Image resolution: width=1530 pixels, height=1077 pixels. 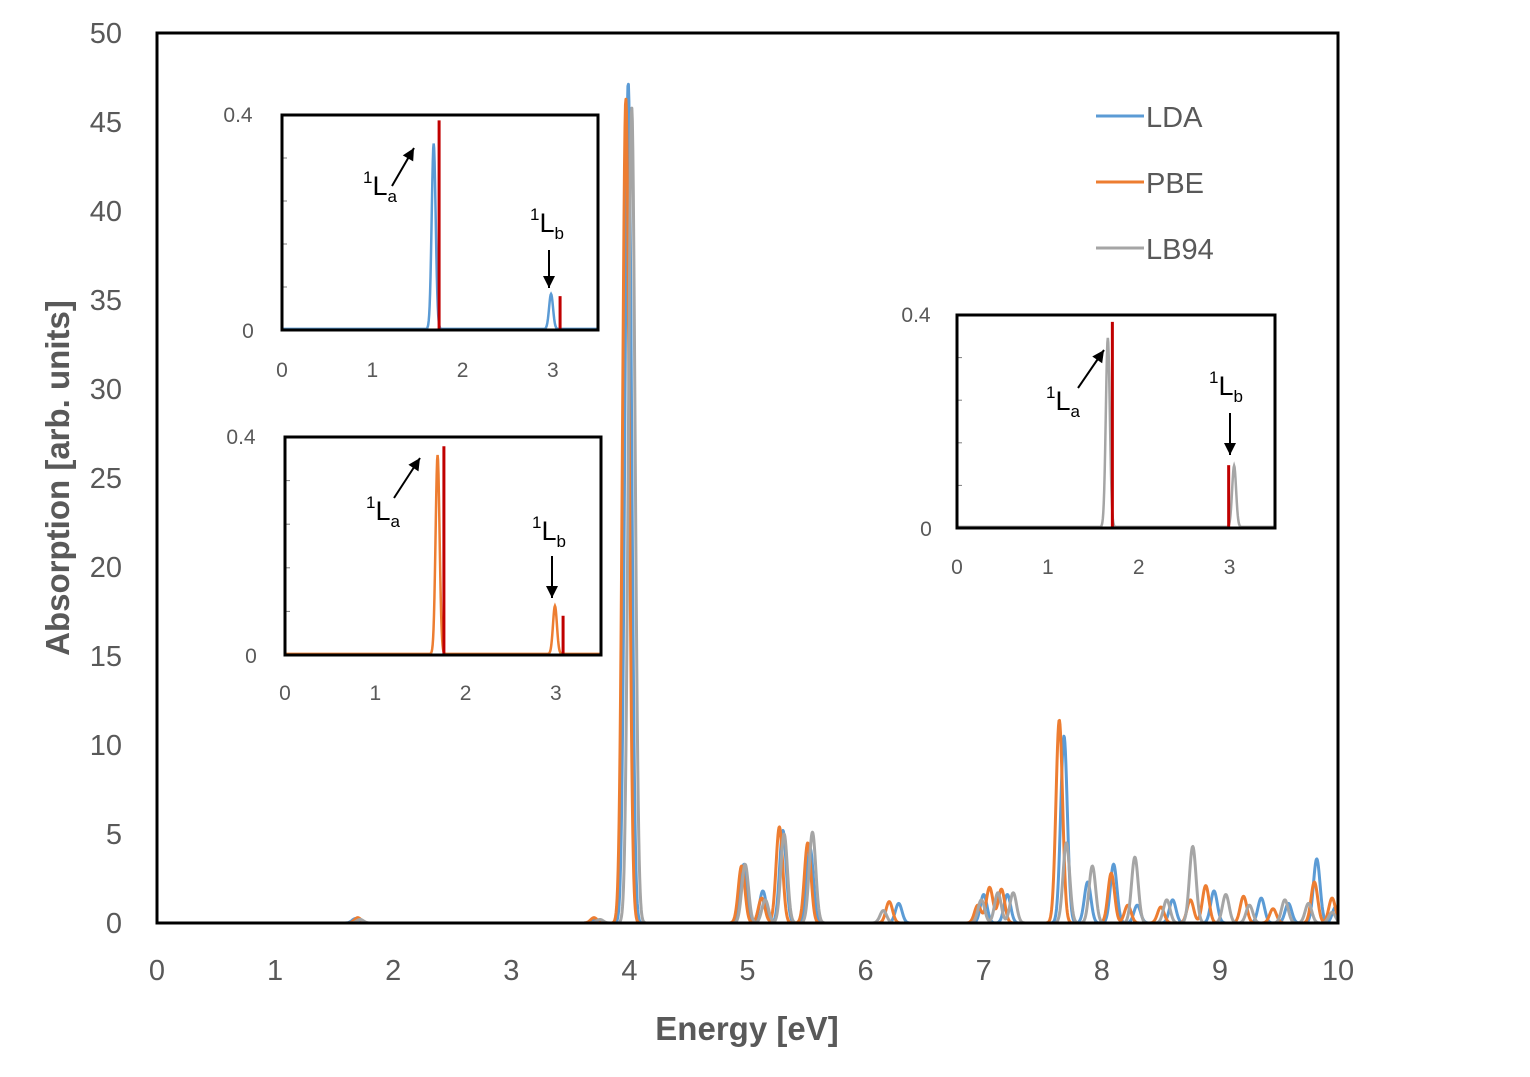 What do you see at coordinates (1102, 971) in the screenshot?
I see `x-tick-label: 8` at bounding box center [1102, 971].